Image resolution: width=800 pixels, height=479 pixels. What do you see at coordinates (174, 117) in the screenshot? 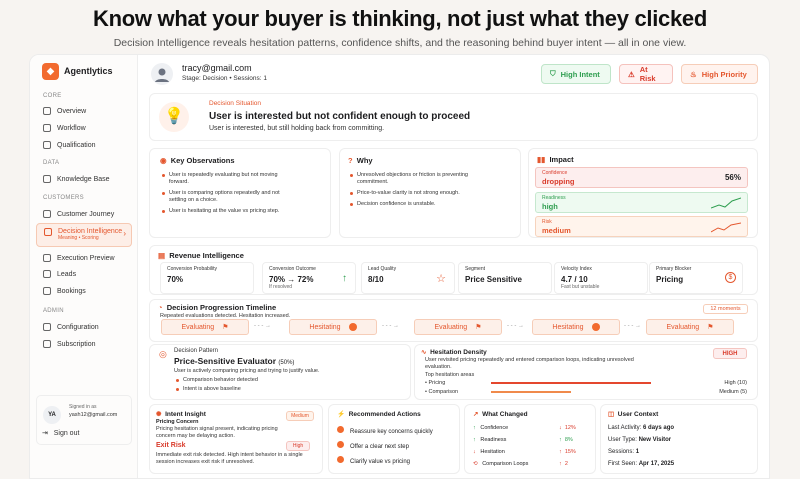
I see `lightbulb-icon: 💡` at bounding box center [174, 117].